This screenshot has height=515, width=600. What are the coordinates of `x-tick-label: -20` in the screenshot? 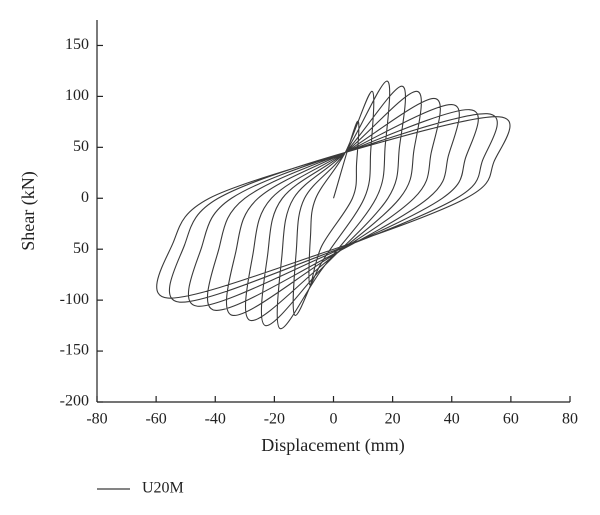 It's located at (274, 419).